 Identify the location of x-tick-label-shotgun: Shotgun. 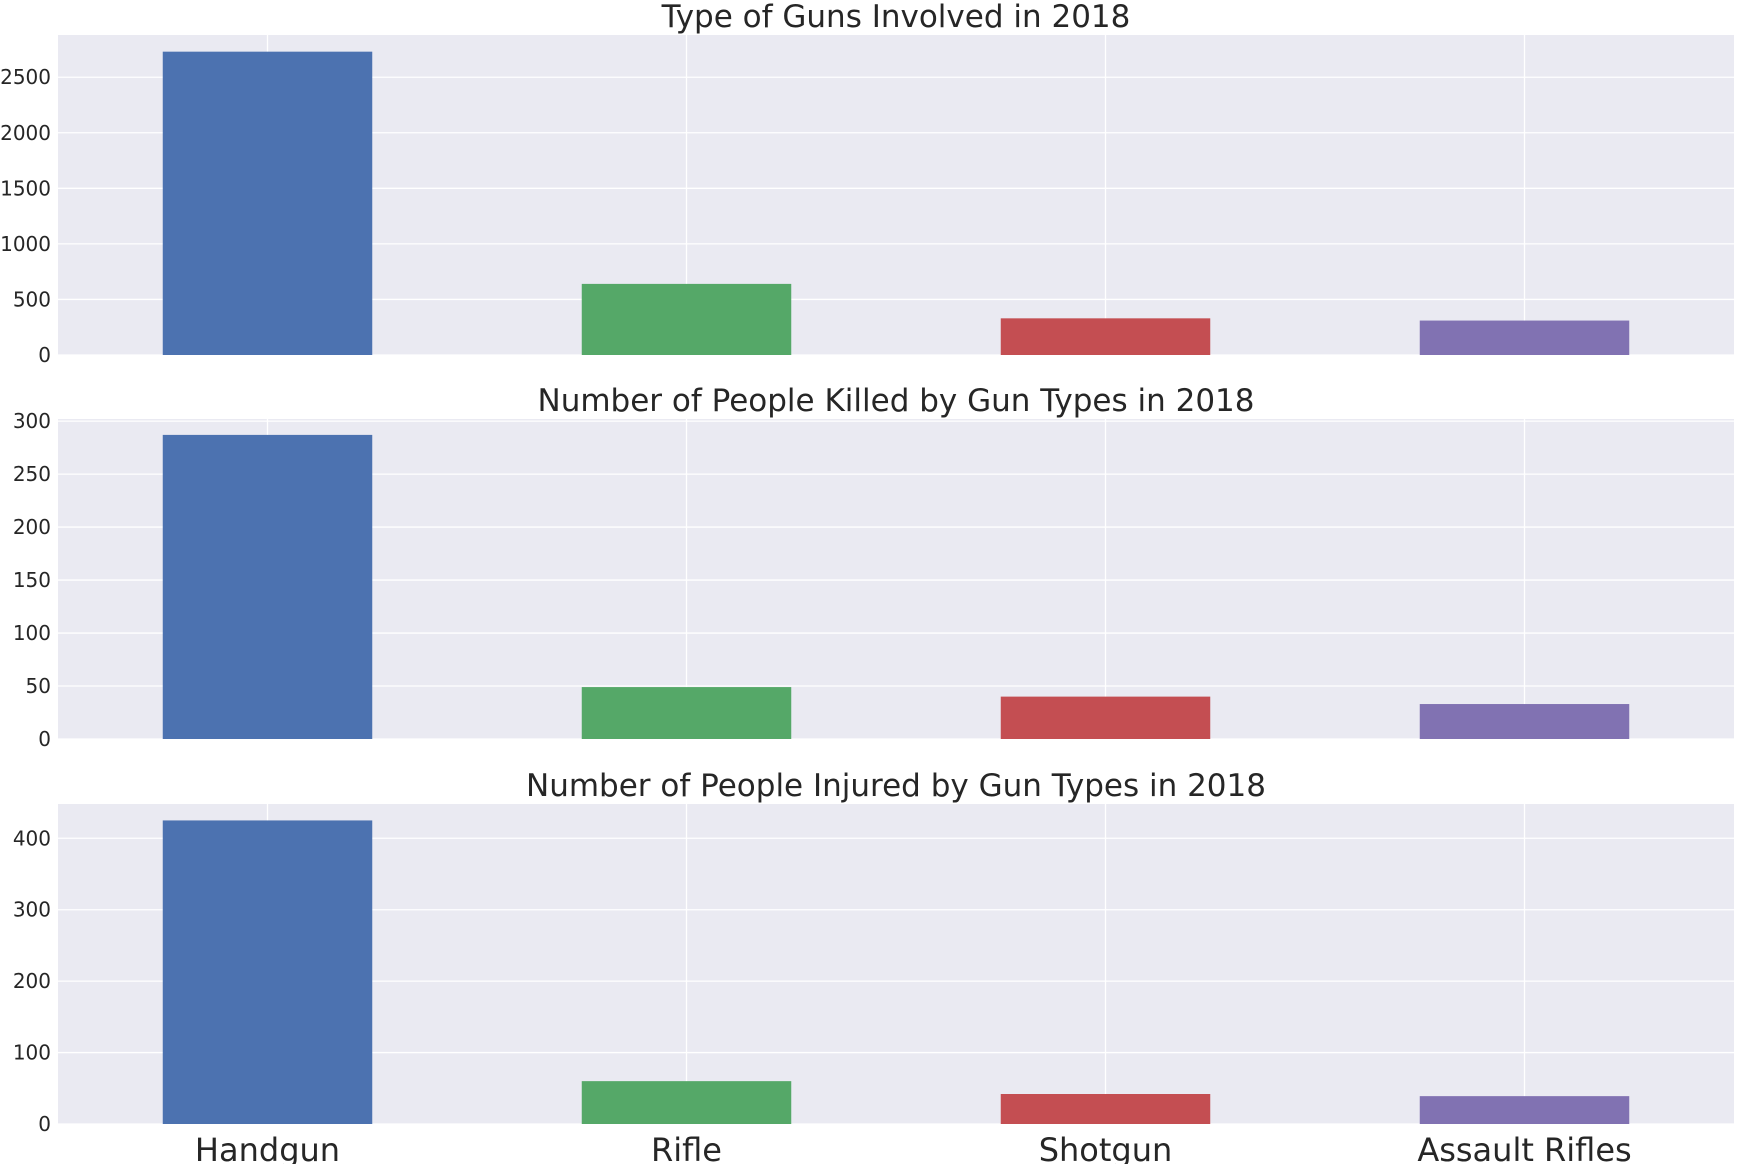
(1106, 1147).